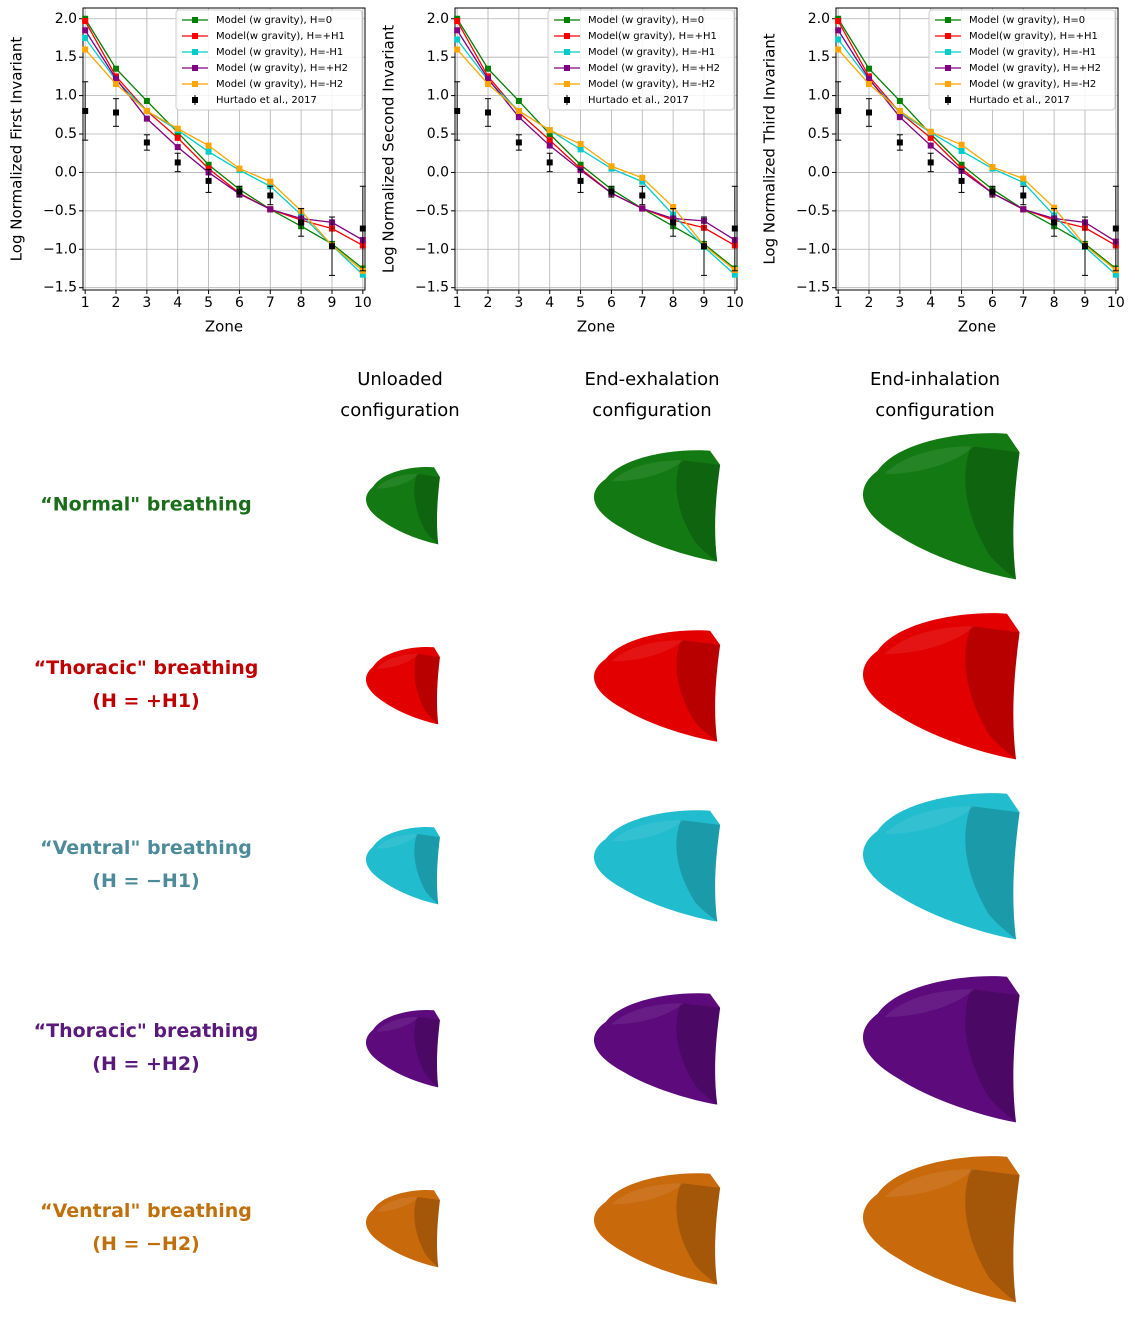  What do you see at coordinates (819, 96) in the screenshot?
I see `y-tick-label: 1.0` at bounding box center [819, 96].